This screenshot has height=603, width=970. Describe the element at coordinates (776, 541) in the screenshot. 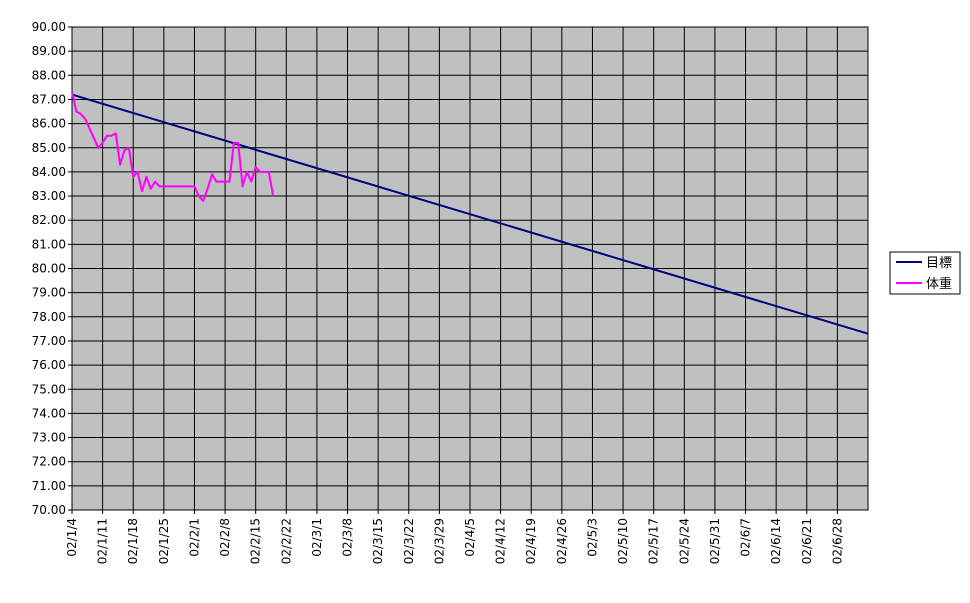

I see `x-tick-label: 02/6/14` at that location.